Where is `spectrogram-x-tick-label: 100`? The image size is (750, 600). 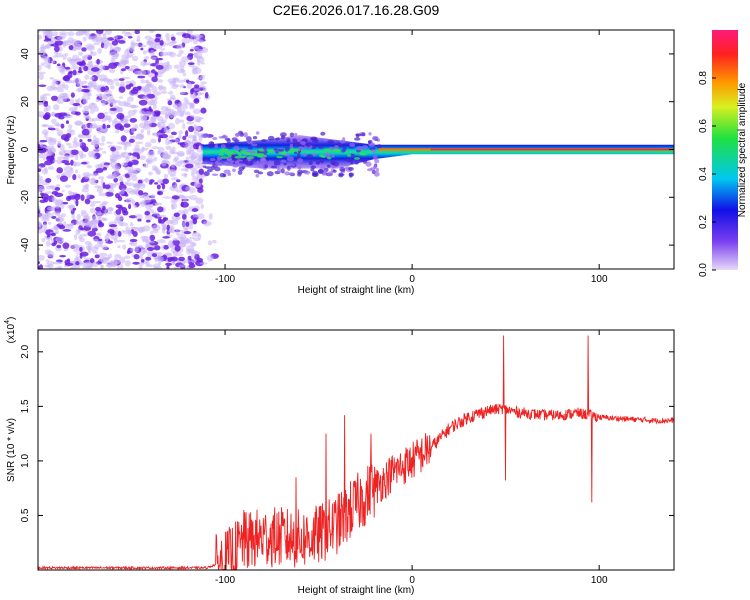 spectrogram-x-tick-label: 100 is located at coordinates (599, 279).